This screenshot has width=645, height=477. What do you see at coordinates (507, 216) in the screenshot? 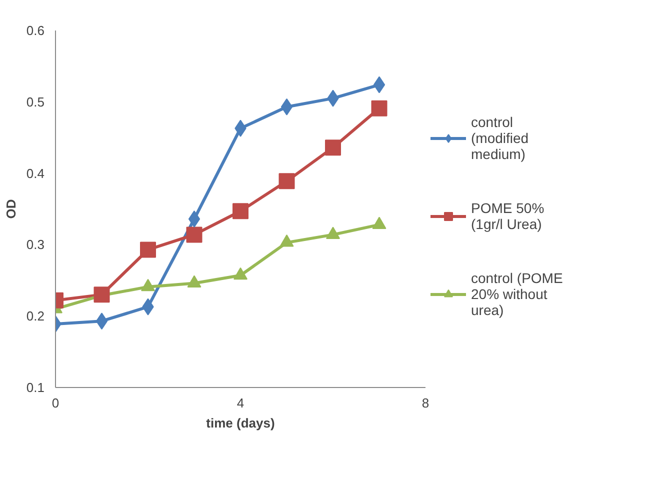
I see `legend-label: POME 50% (1gr/l Urea)` at bounding box center [507, 216].